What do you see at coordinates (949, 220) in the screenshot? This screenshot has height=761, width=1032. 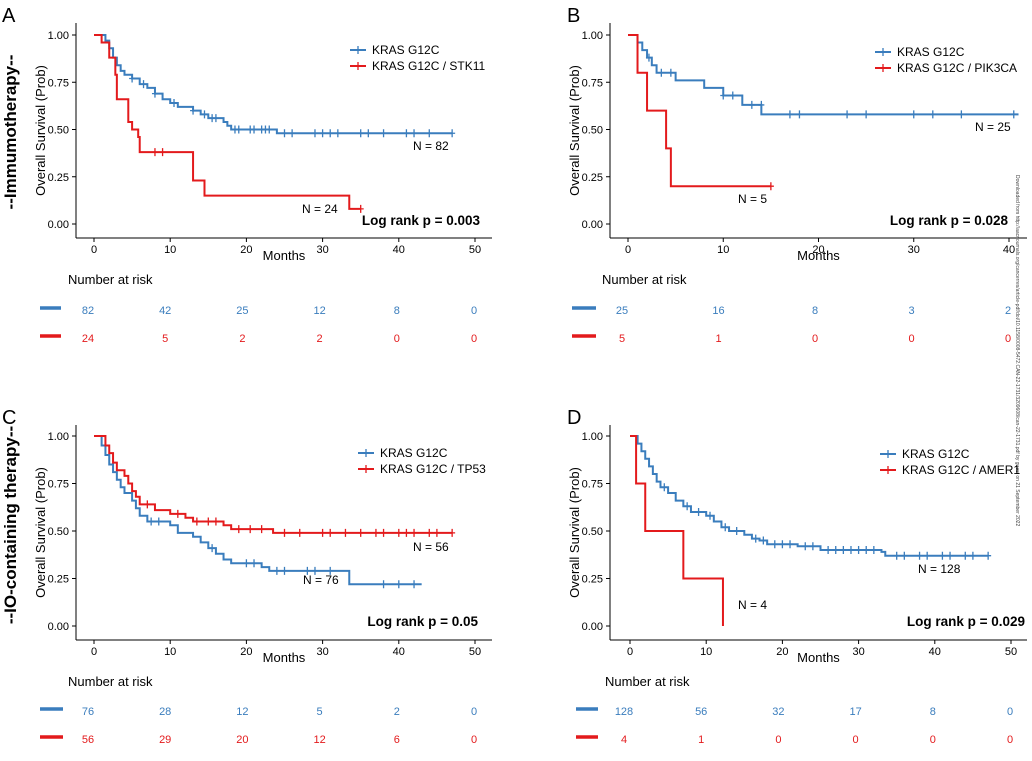 I see `pvalue-label: Log rank p = 0.028` at bounding box center [949, 220].